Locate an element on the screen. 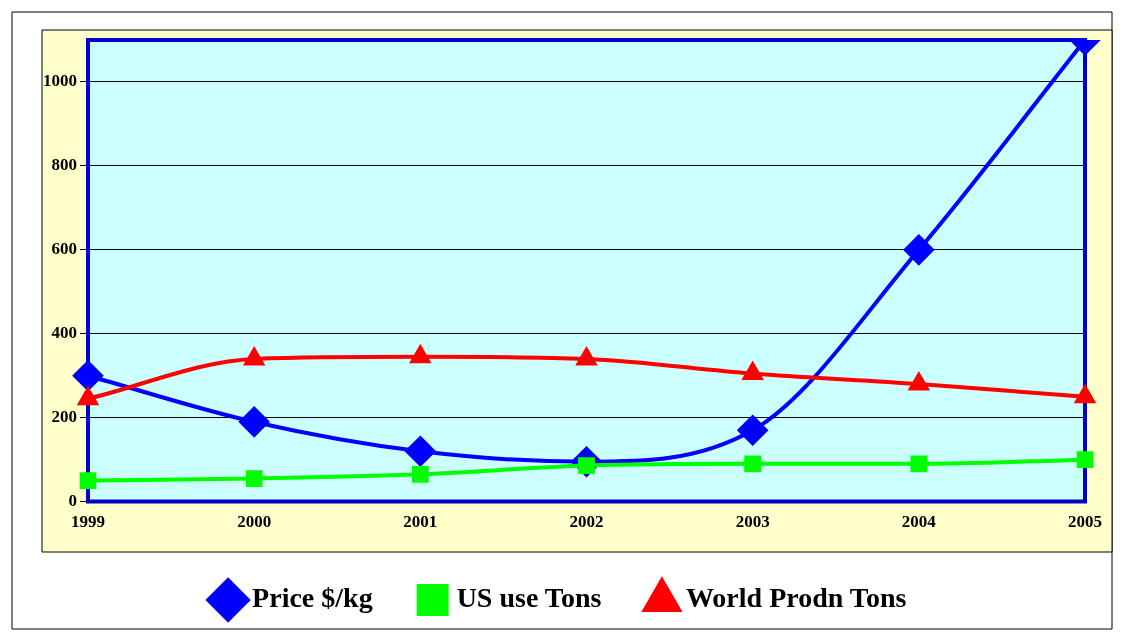 This screenshot has height=644, width=1125. x-tick-label: 2000 is located at coordinates (254, 522).